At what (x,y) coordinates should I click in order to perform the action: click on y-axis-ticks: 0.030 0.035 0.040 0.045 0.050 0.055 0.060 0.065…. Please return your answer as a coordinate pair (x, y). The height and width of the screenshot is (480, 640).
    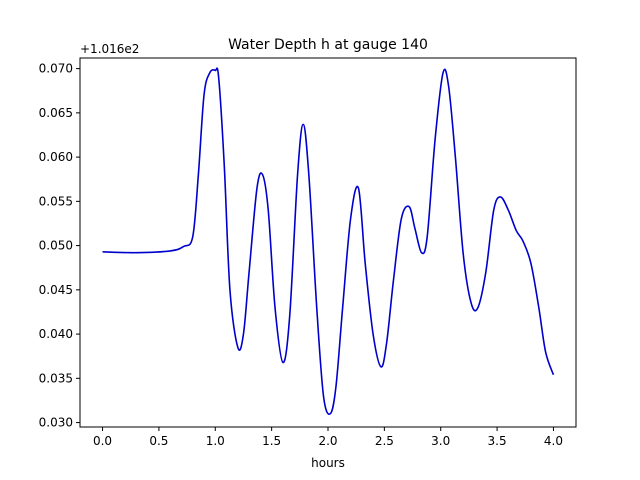
    Looking at the image, I should click on (59, 246).